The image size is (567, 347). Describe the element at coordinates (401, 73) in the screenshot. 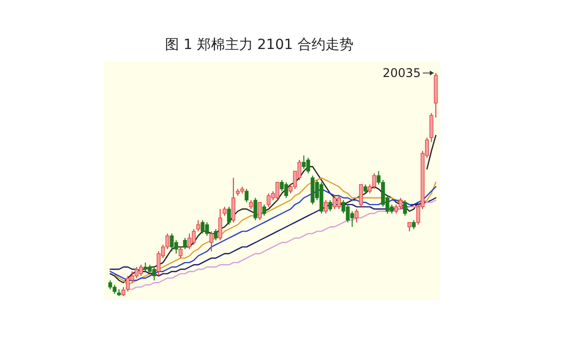

I see `annotation: 20035` at that location.